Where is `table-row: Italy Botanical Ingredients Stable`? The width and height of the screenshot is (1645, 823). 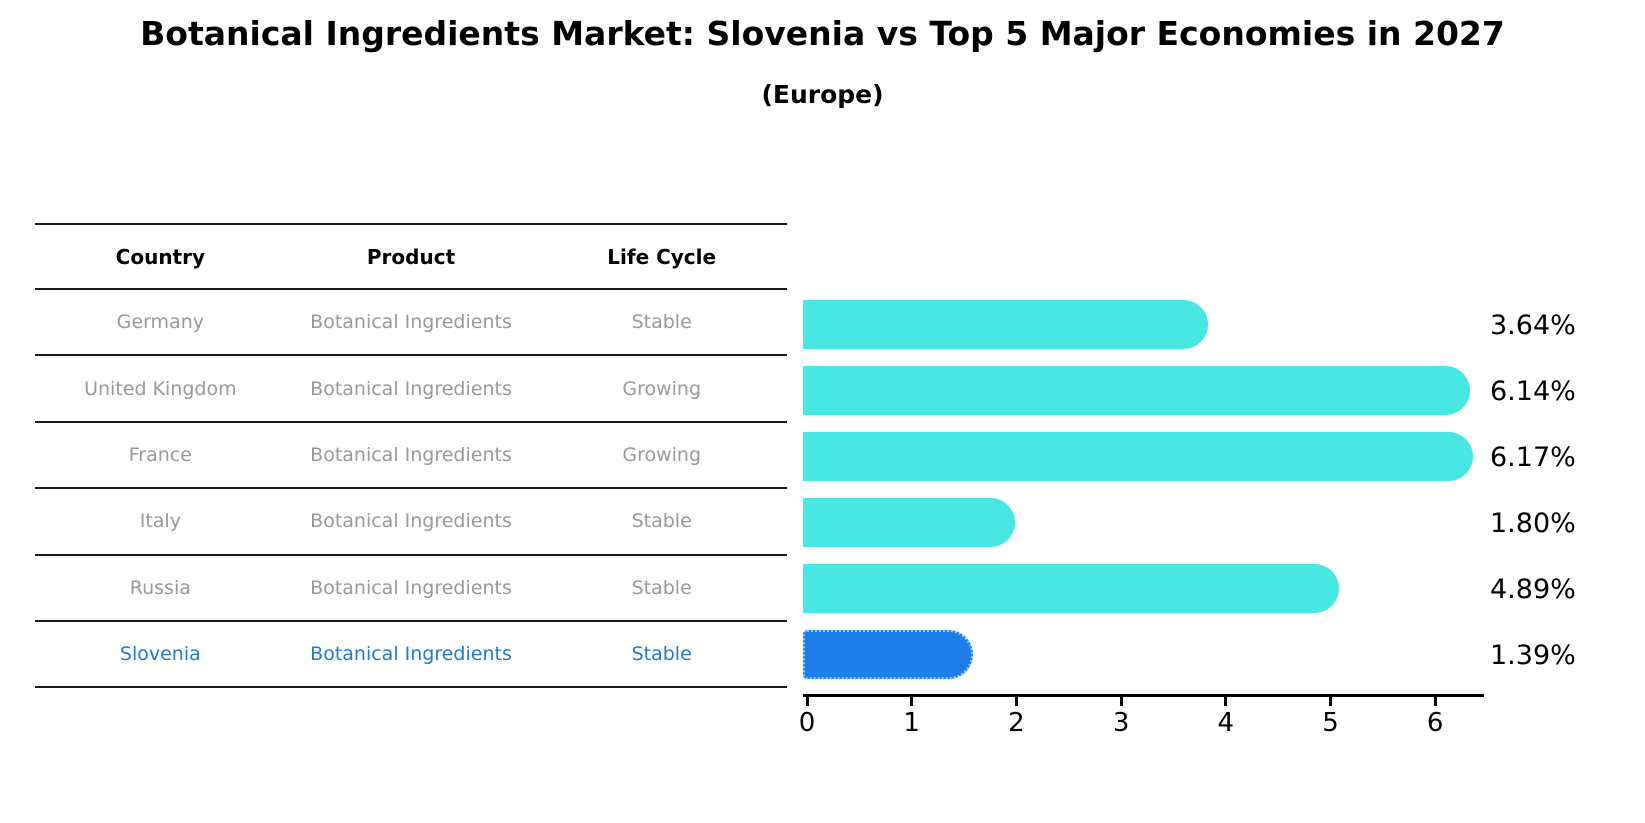
table-row: Italy Botanical Ingredients Stable is located at coordinates (411, 520).